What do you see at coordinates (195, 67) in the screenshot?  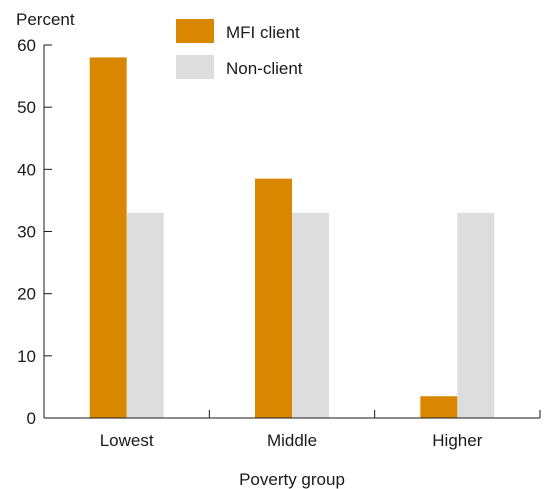 I see `legend-swatch-non-client` at bounding box center [195, 67].